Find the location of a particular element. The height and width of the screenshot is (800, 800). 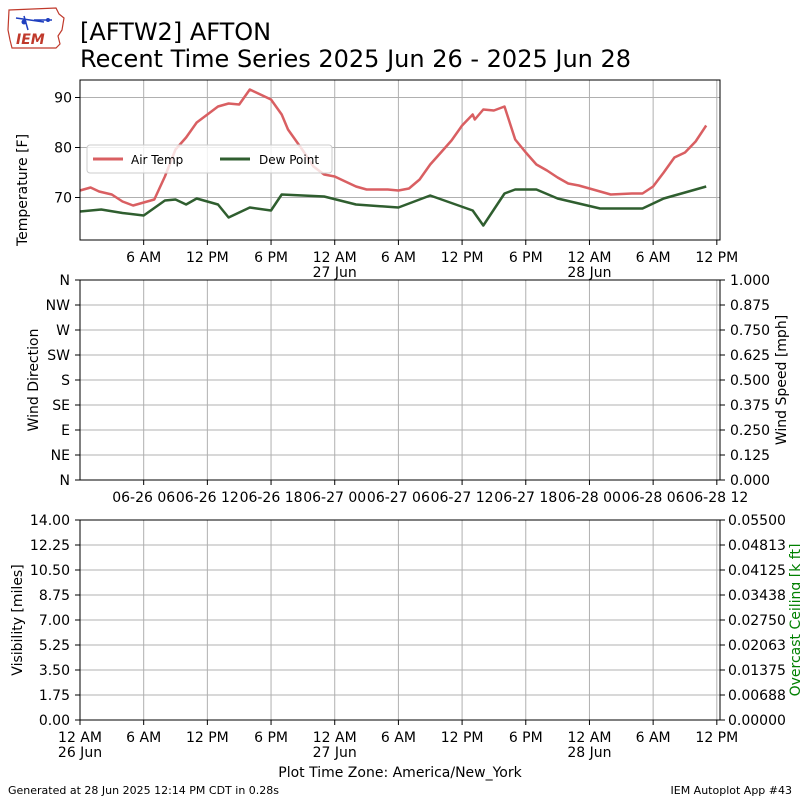

wind-time-tick-label: 06-27 12 is located at coordinates (462, 498).